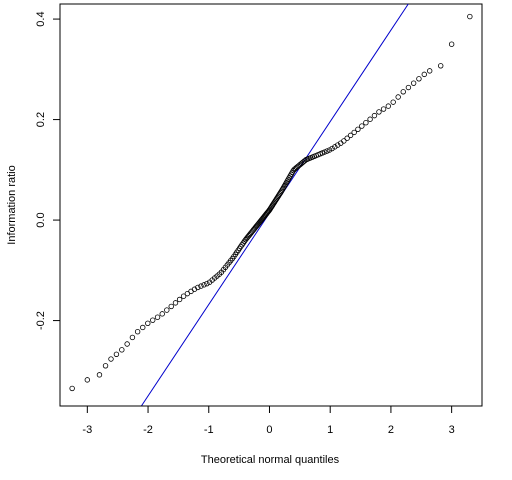 This screenshot has height=480, width=512. I want to click on y-tick-label: 0.4, so click(41, 18).